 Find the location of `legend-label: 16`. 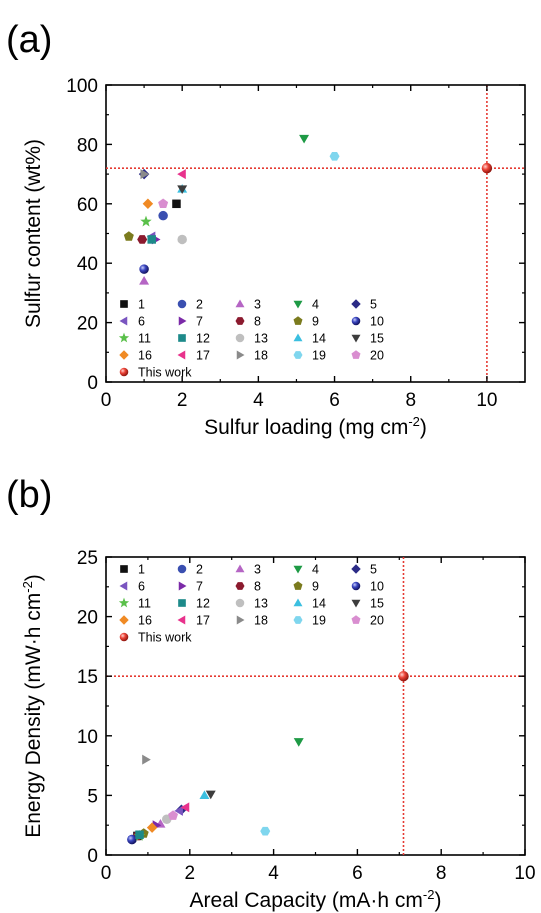

legend-label: 16 is located at coordinates (145, 621).